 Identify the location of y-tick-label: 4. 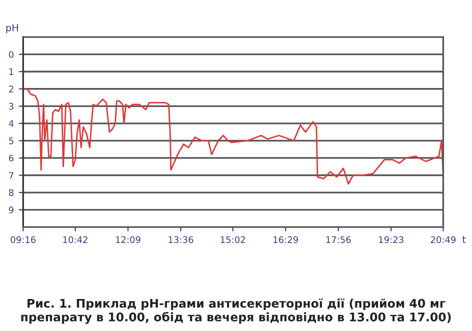
(11, 123).